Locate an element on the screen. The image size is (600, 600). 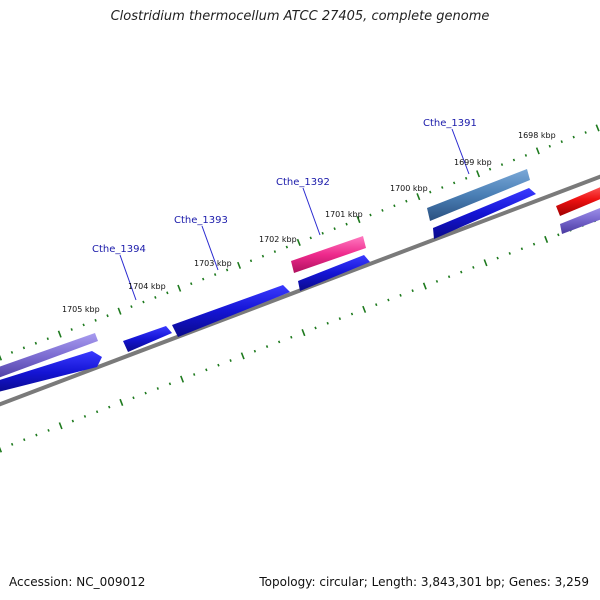
cds-arrow-left is located at coordinates (51, 372).